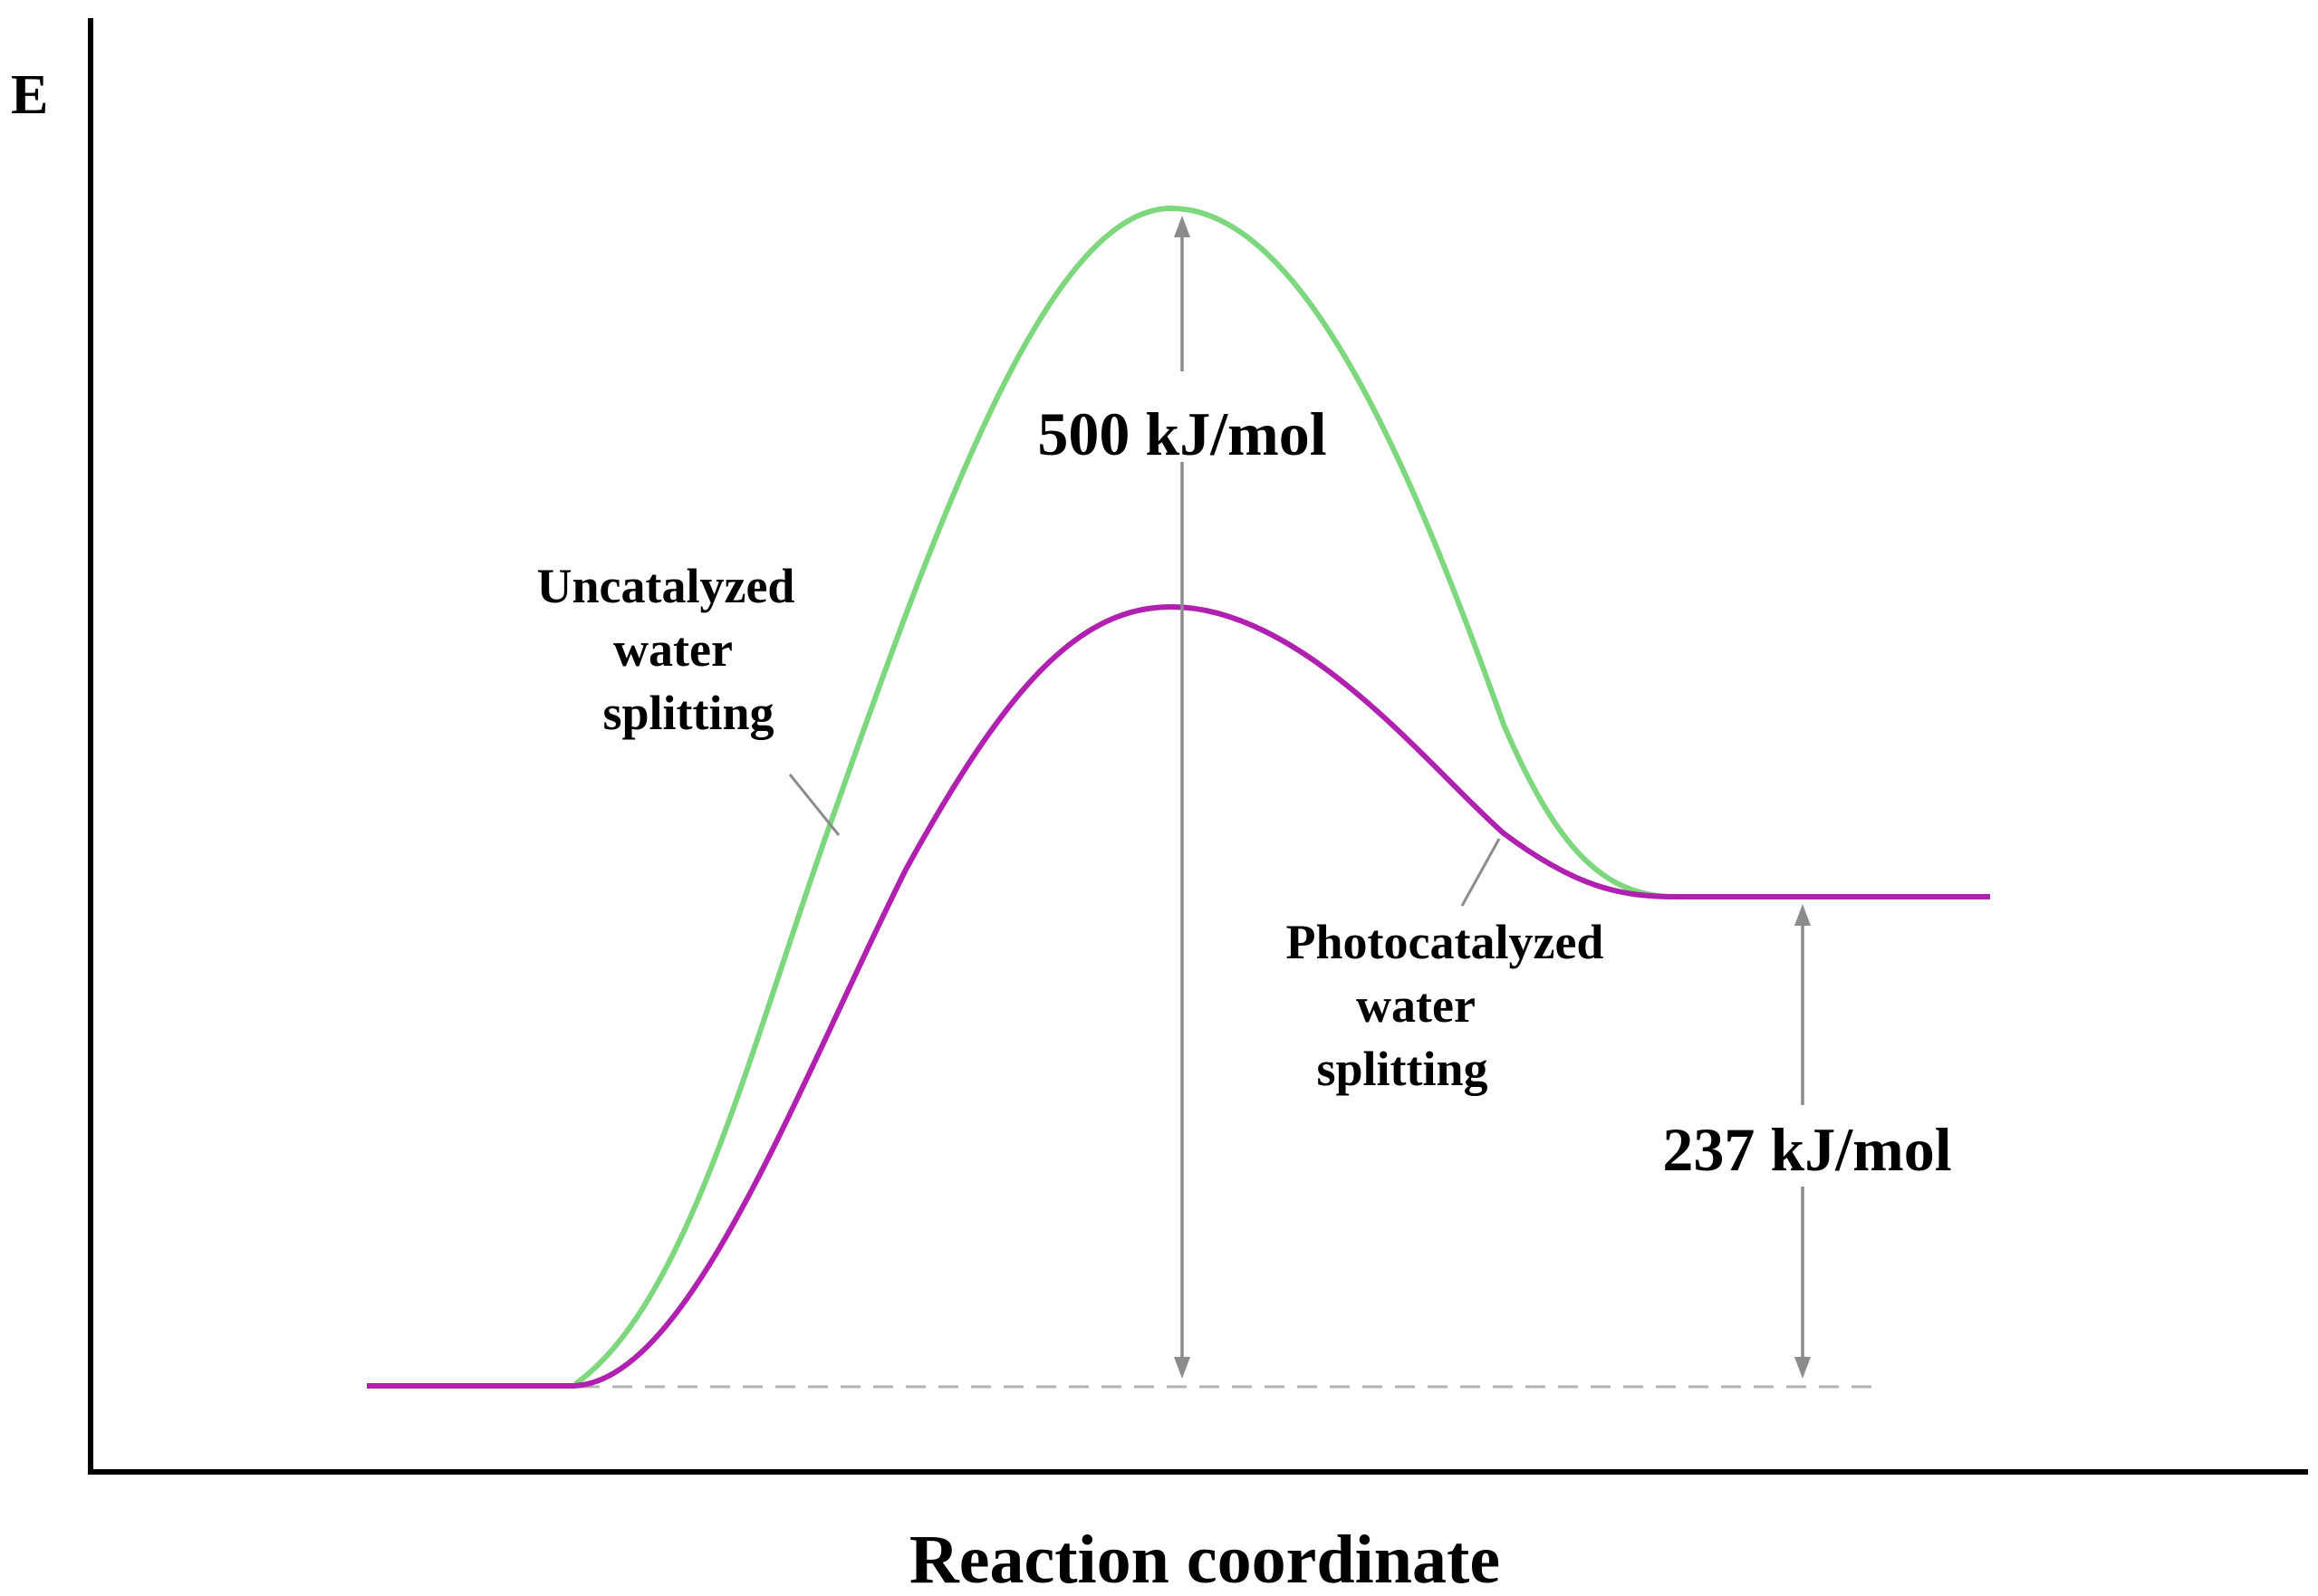 The height and width of the screenshot is (1596, 2318). Describe the element at coordinates (1445, 942) in the screenshot. I see `photocatalyzed-label-line: Photocatalyzed` at that location.